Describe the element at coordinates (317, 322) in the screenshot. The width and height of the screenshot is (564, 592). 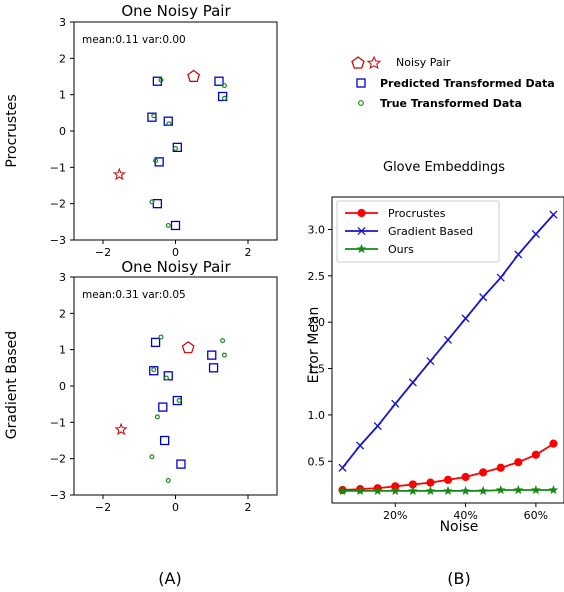
I see `y-tick-label: 2.0` at that location.